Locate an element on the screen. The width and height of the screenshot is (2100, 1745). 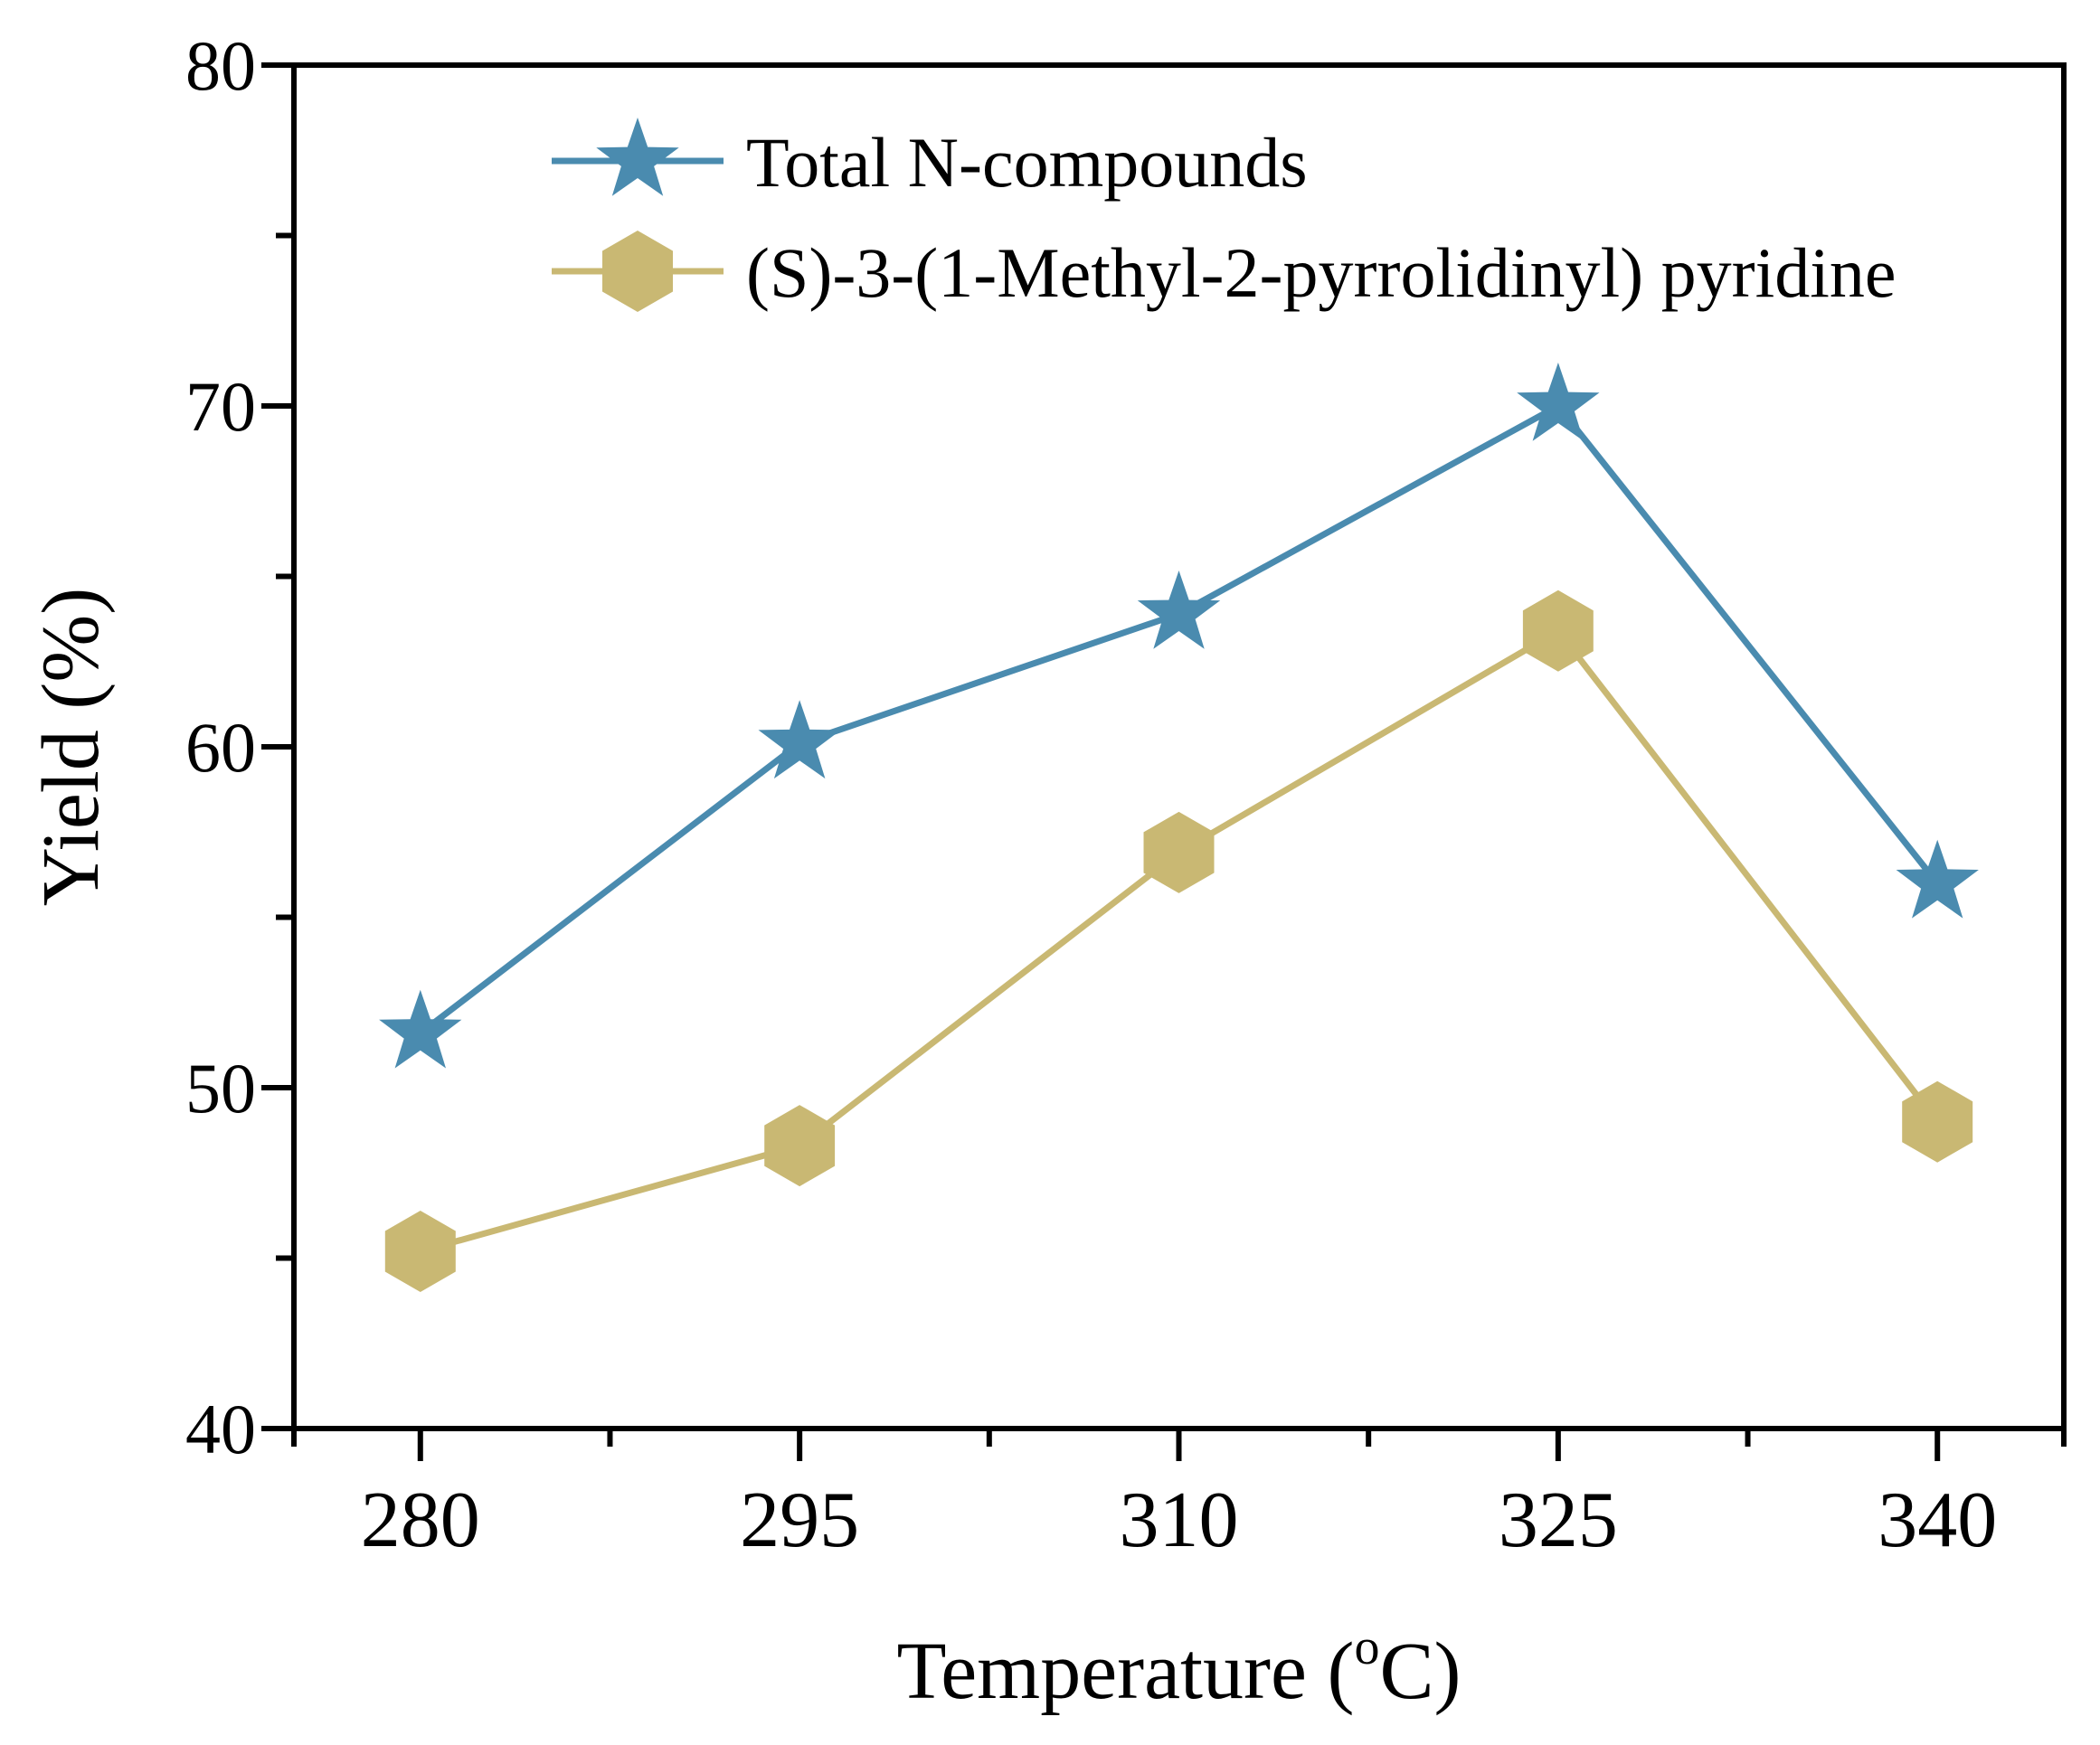
legend-item-1: Total N-compounds is located at coordinates (930, 160).